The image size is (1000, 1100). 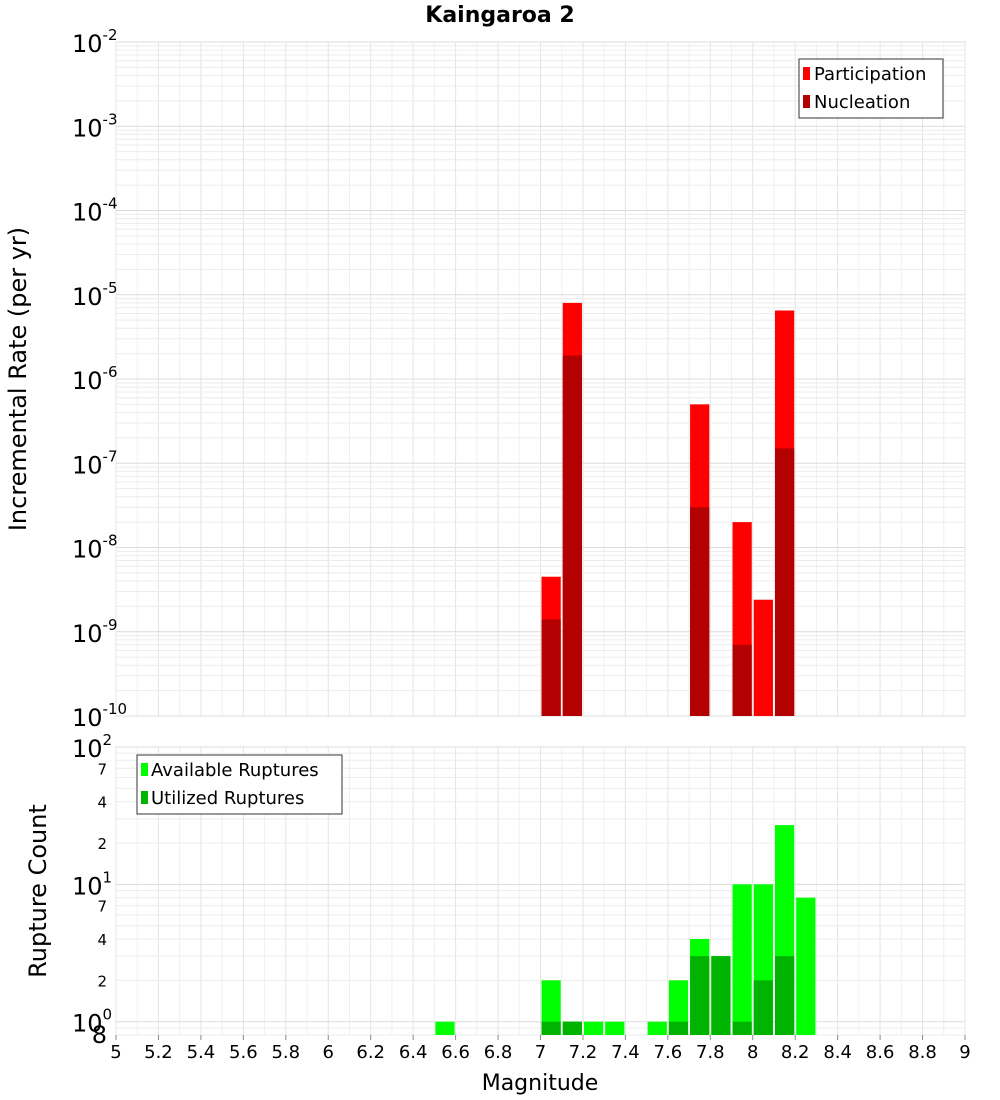 I want to click on y-minor-tick-label: 8, so click(x=99, y=1035).